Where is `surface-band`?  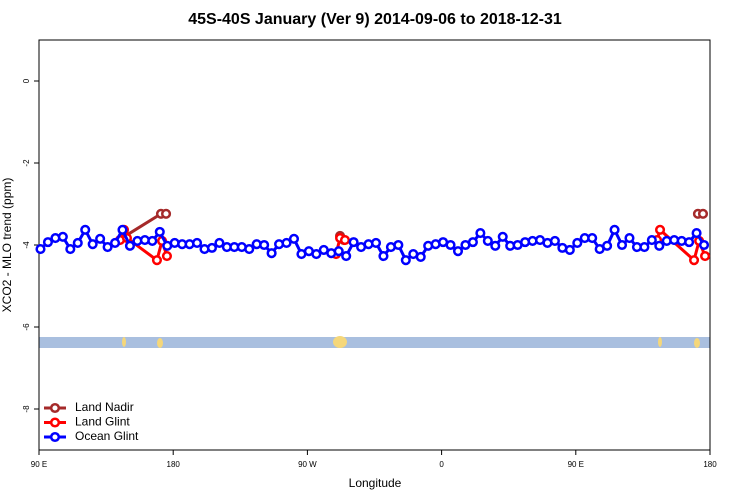
surface-band is located at coordinates (374, 342).